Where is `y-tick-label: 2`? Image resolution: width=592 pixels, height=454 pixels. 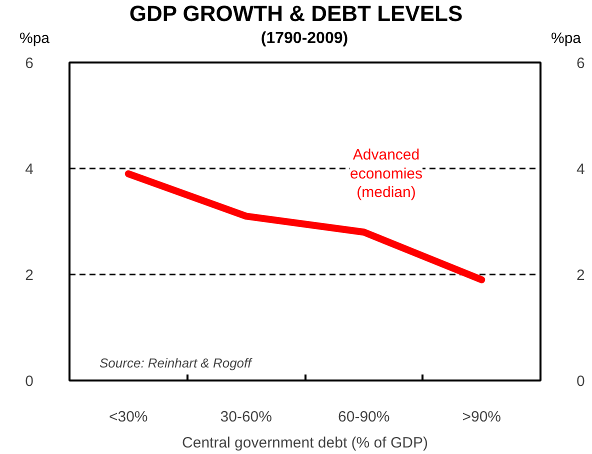 y-tick-label: 2 is located at coordinates (29, 275).